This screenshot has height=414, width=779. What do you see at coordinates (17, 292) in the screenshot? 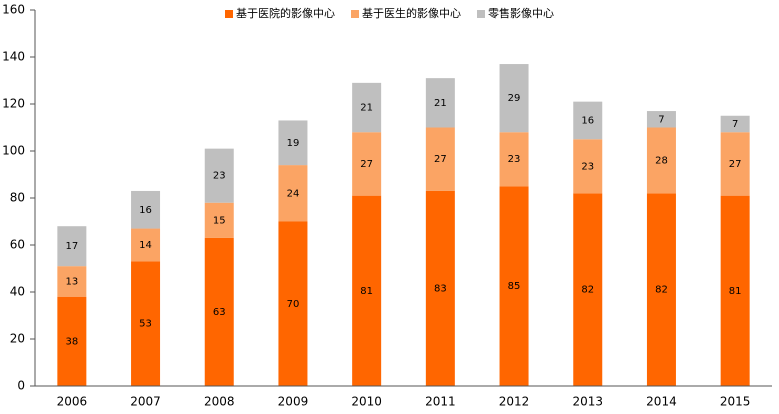
I see `y-tick-label: 40` at bounding box center [17, 292].